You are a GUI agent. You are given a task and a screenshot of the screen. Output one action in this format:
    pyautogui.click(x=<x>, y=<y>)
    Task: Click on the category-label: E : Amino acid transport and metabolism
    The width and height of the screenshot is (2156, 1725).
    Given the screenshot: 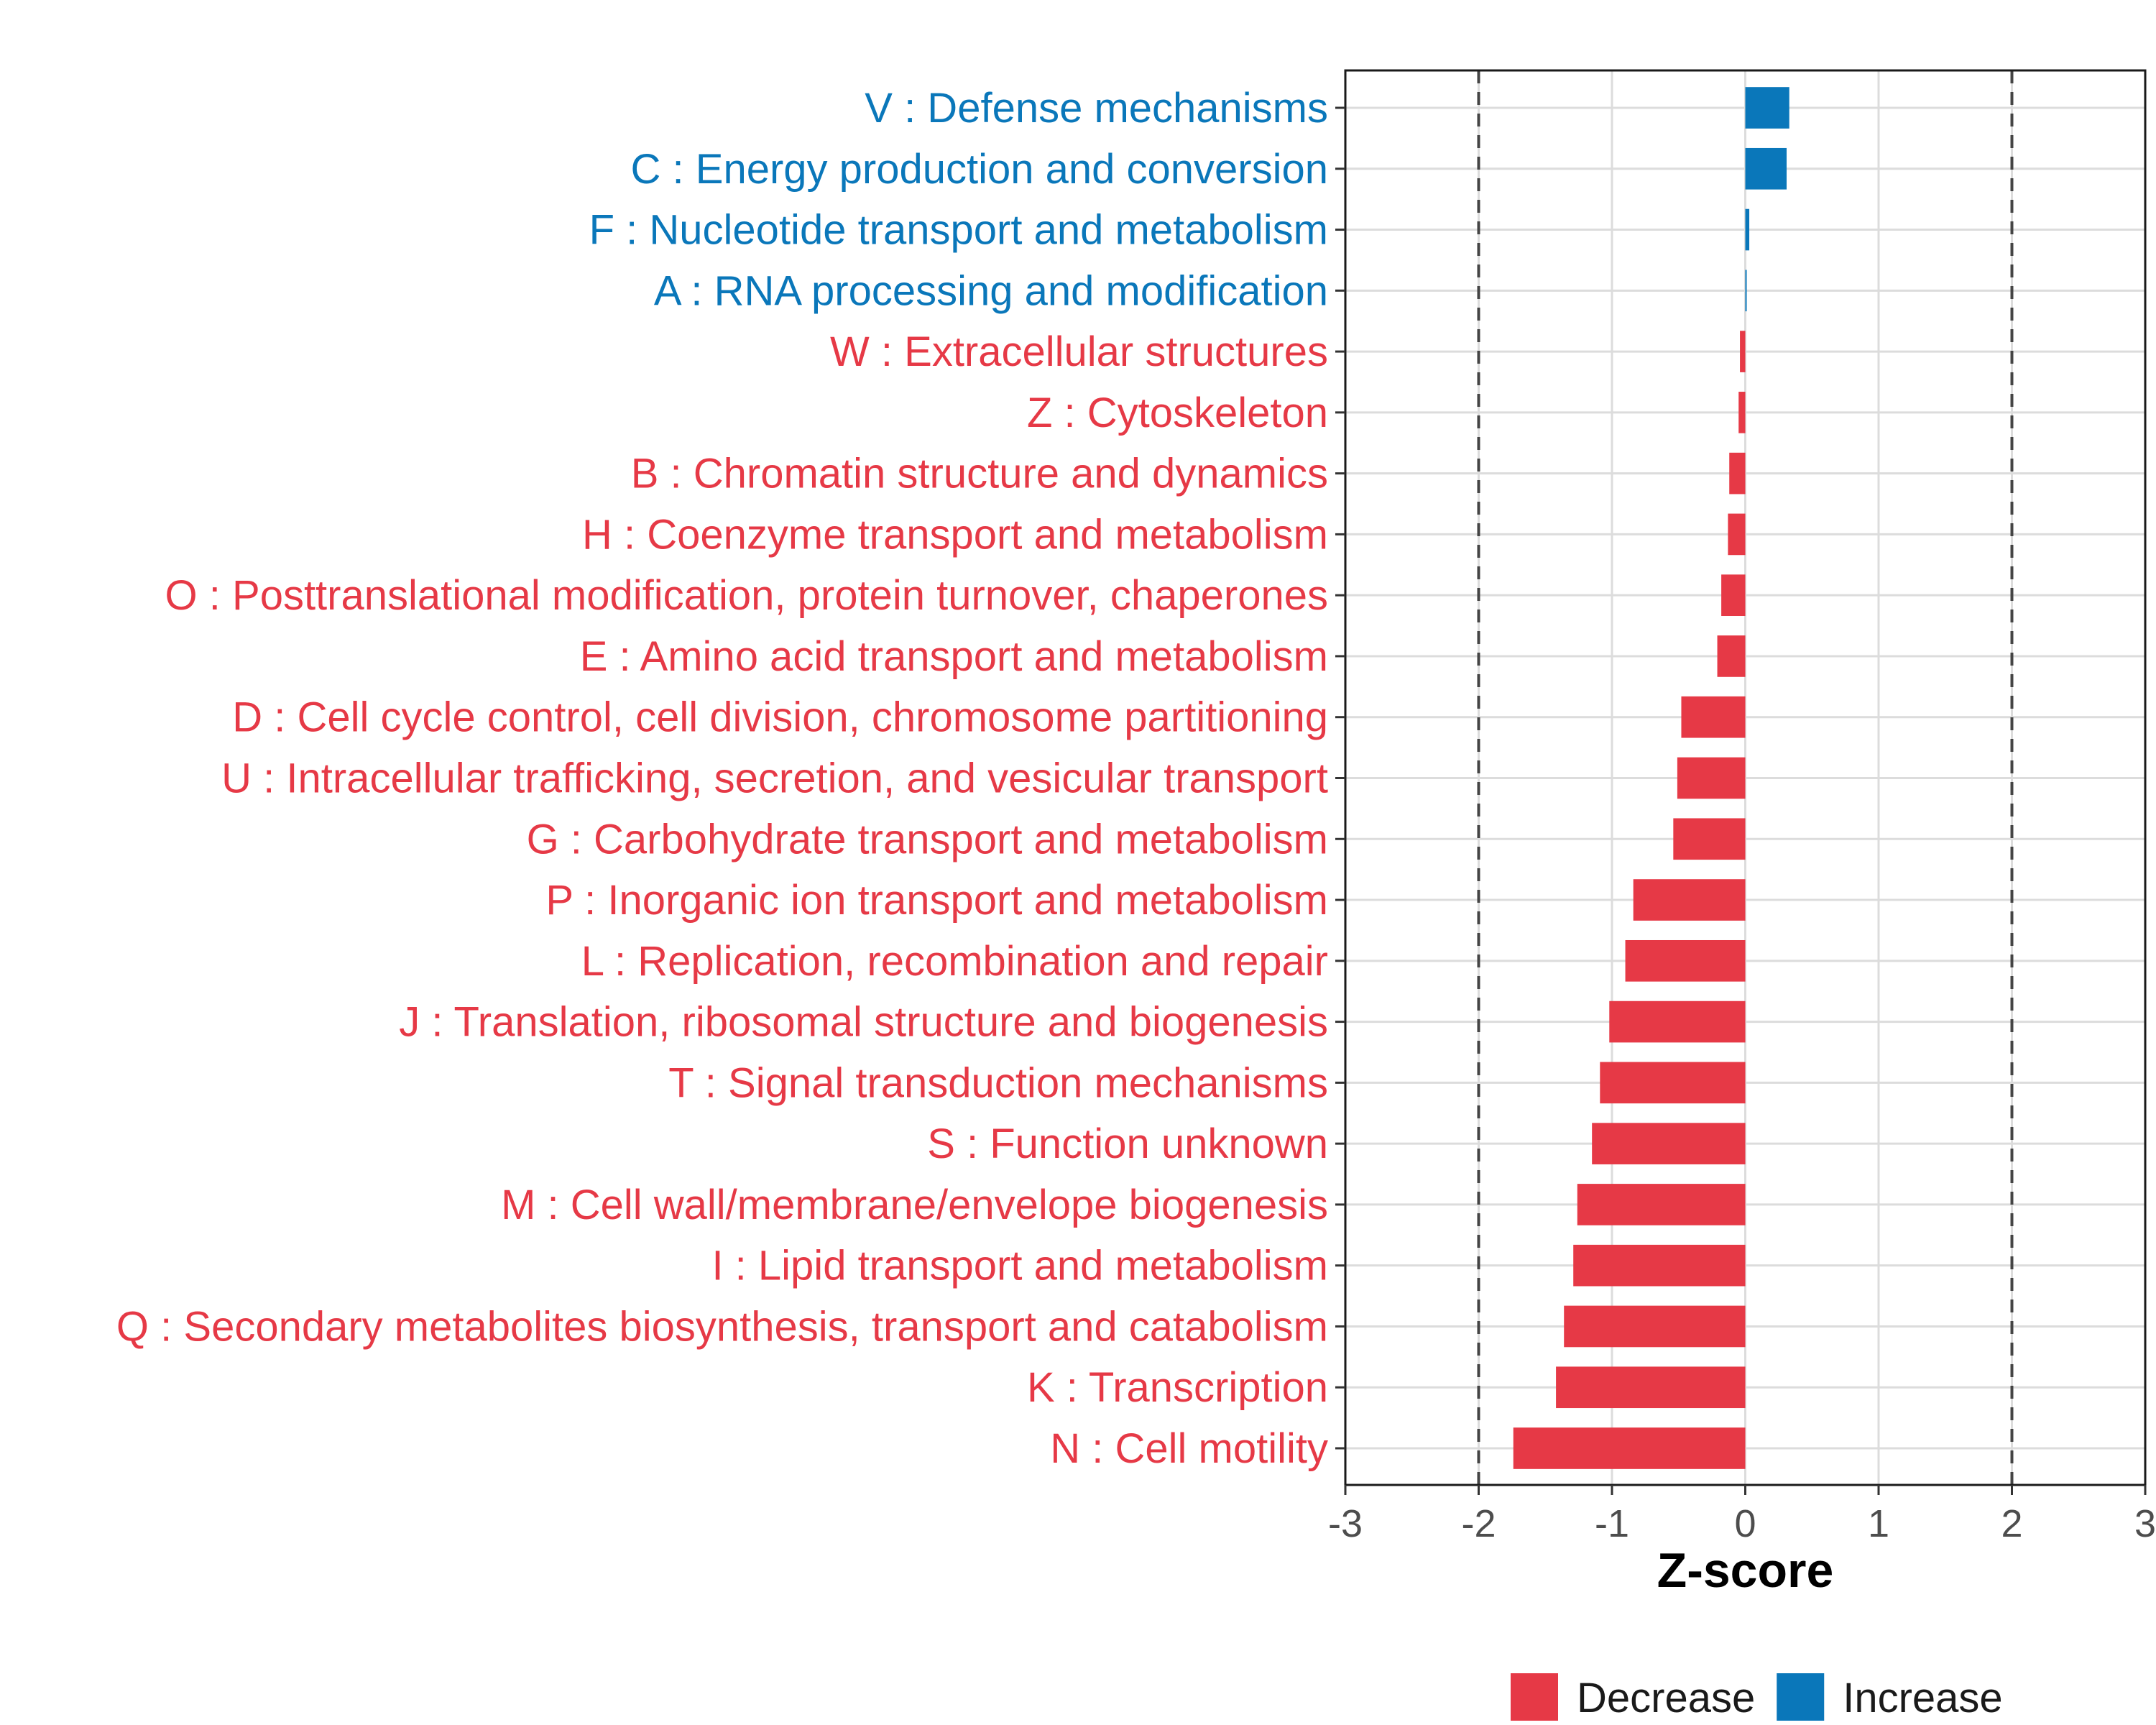 What is the action you would take?
    pyautogui.click(x=954, y=656)
    